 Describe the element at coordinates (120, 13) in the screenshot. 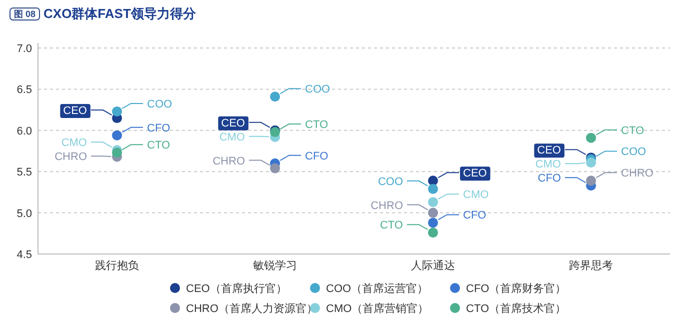

I see `chart-title: CXO群体FAST领导力得分` at that location.